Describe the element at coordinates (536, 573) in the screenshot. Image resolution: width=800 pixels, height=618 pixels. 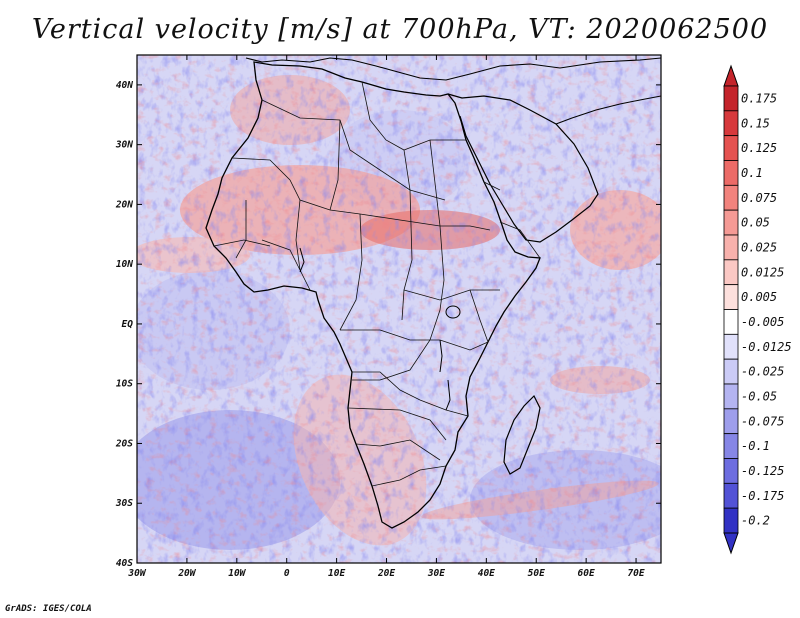
I see `x-tick-label: 50E` at that location.